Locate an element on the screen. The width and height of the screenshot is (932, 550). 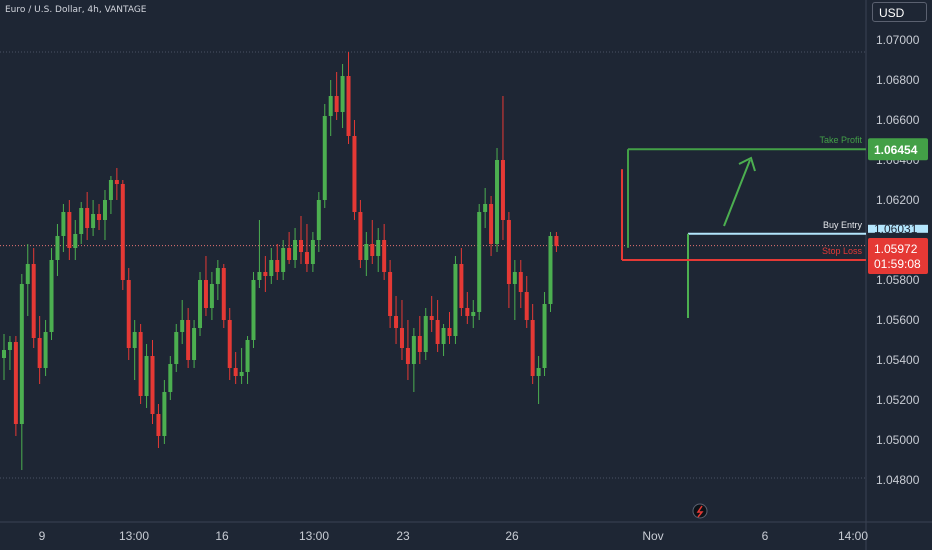
y-tick-label: 1.05800 is located at coordinates (898, 280).